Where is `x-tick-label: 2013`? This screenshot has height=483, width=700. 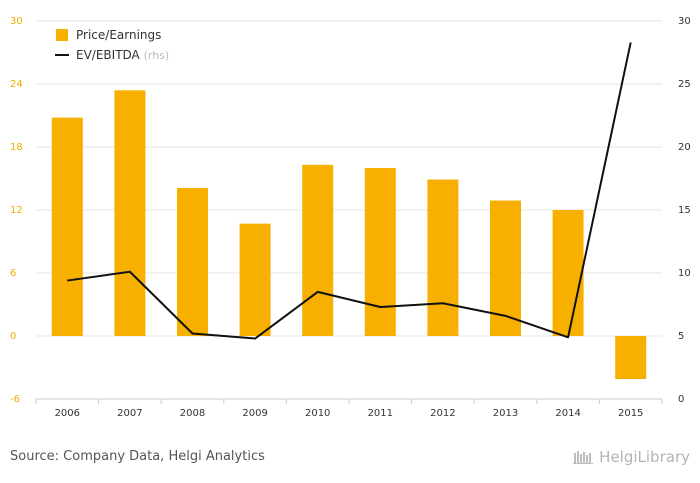 x-tick-label: 2013 is located at coordinates (505, 413).